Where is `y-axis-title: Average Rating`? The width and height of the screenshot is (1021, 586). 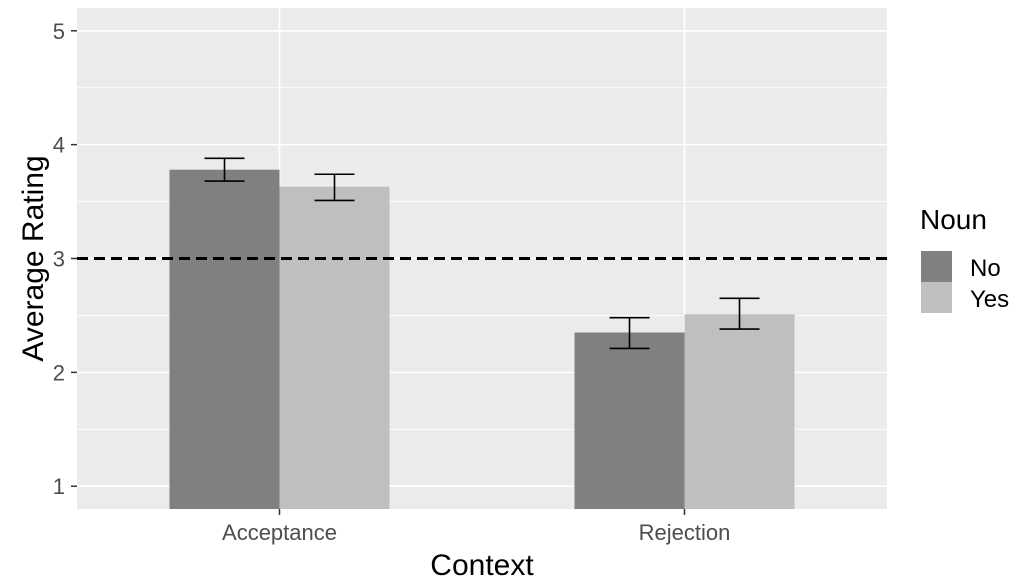 y-axis-title: Average Rating is located at coordinates (33, 258).